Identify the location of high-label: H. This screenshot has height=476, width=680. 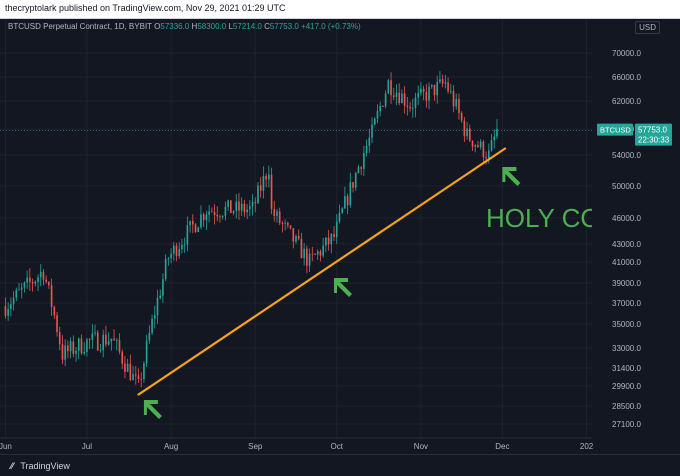
(194, 26).